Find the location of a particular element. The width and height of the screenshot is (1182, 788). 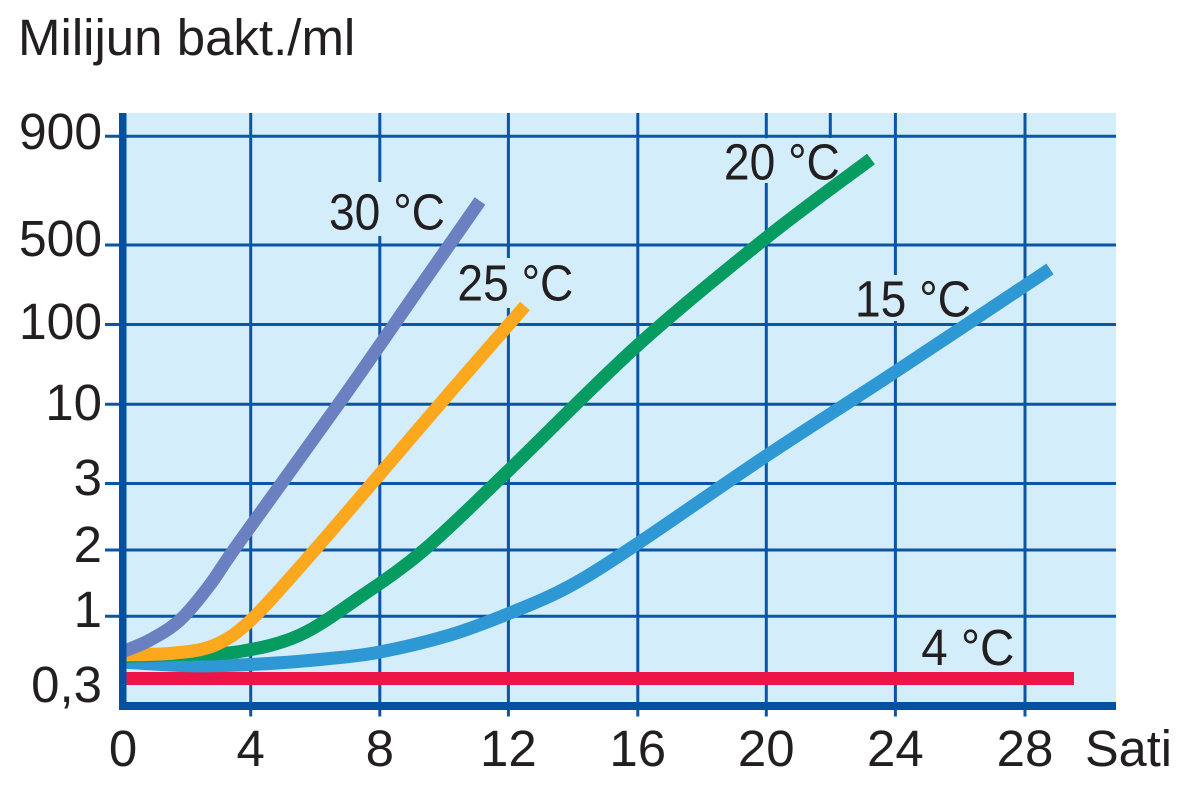

svg-text: 30 °C is located at coordinates (387, 211).